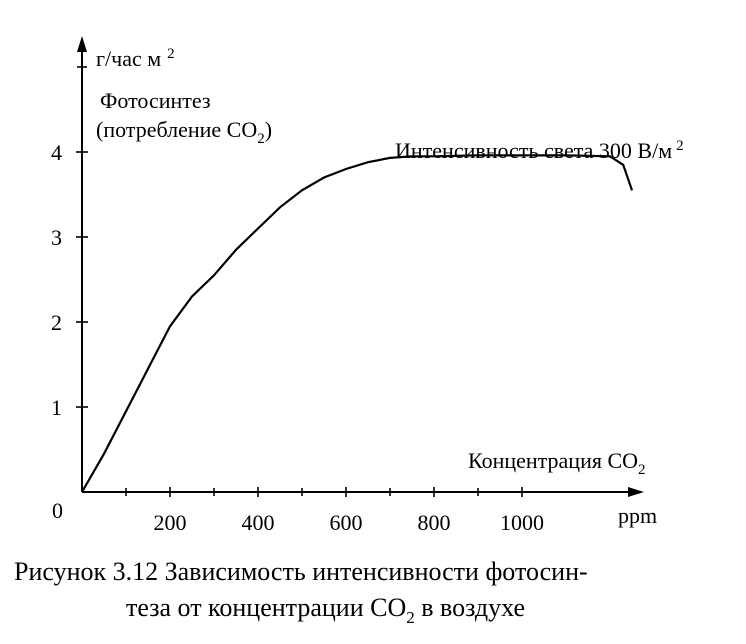 The height and width of the screenshot is (644, 746). I want to click on series-label-exp: 2, so click(680, 146).